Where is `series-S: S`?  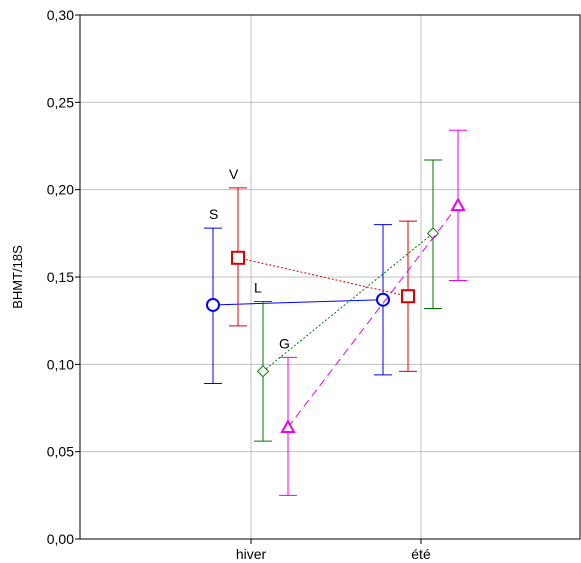 series-S: S is located at coordinates (298, 295).